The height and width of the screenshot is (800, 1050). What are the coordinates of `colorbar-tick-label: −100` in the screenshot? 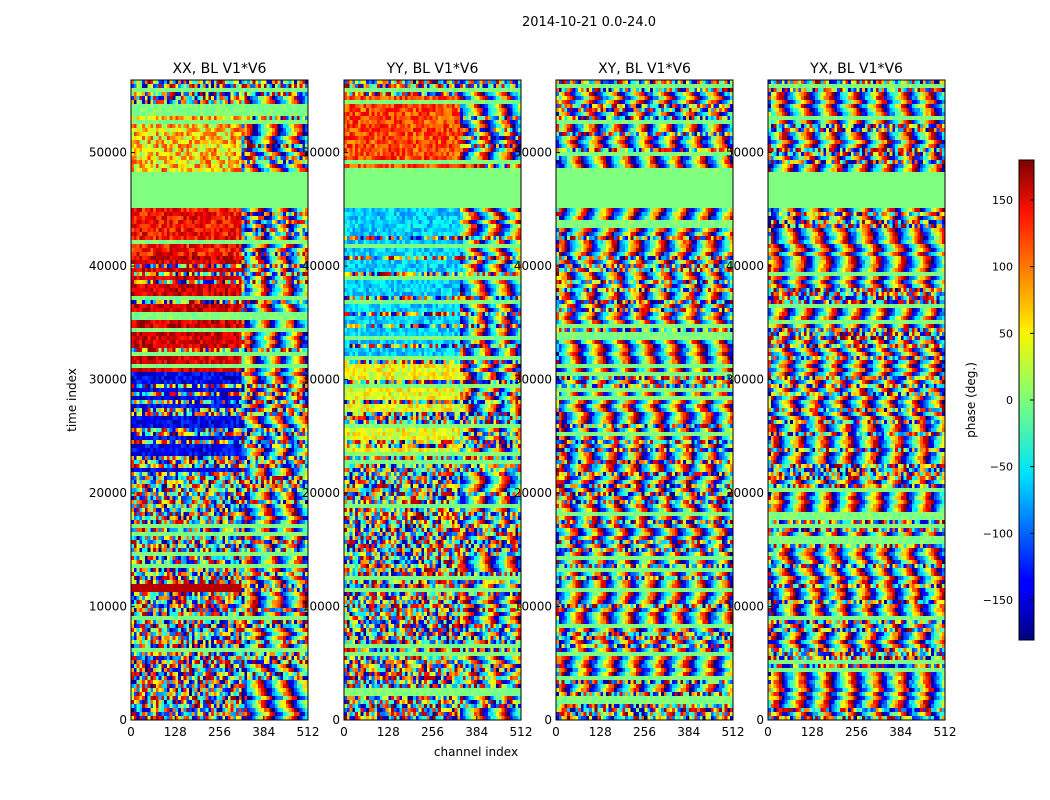 It's located at (998, 533).